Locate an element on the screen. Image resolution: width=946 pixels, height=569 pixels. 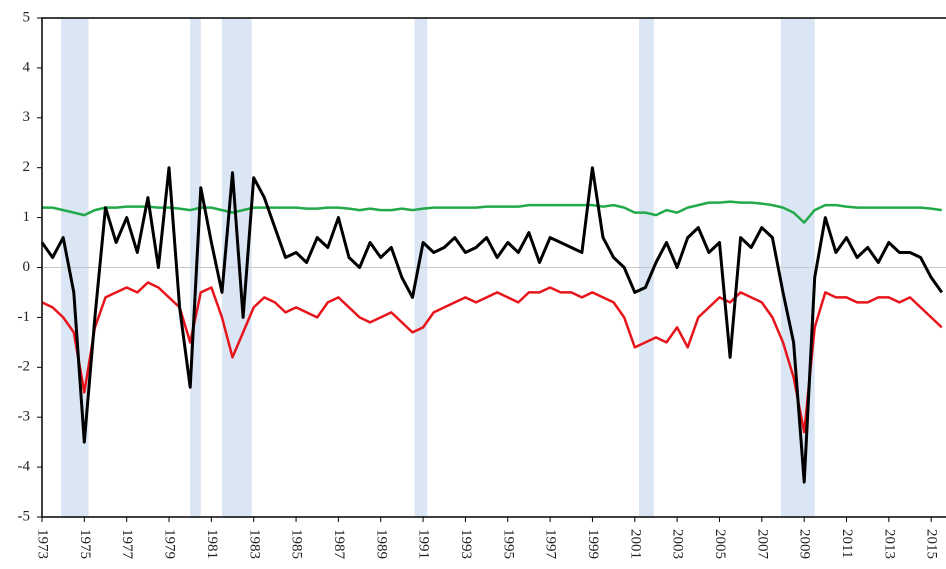
x-tick-label: 2003 is located at coordinates (678, 544).